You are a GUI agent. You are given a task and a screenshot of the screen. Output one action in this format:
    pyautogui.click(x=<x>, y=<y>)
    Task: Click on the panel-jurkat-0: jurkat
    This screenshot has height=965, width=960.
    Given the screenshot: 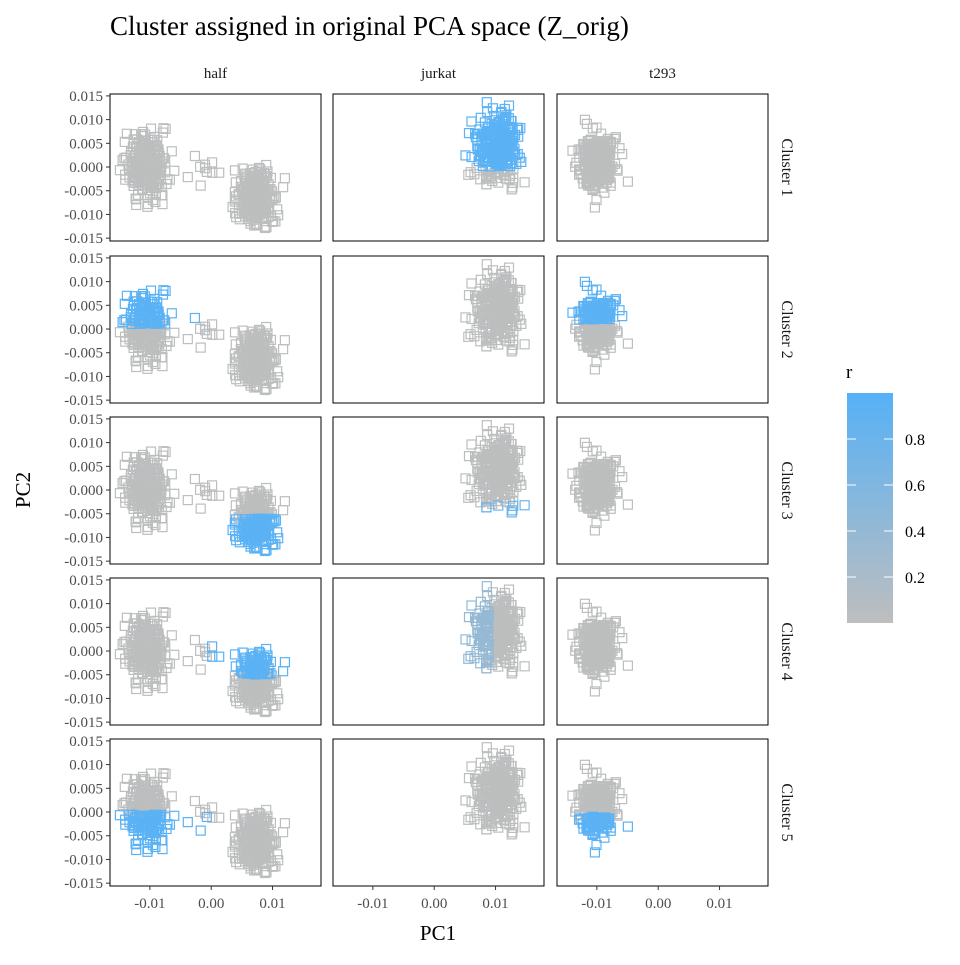 What is the action you would take?
    pyautogui.click(x=438, y=153)
    